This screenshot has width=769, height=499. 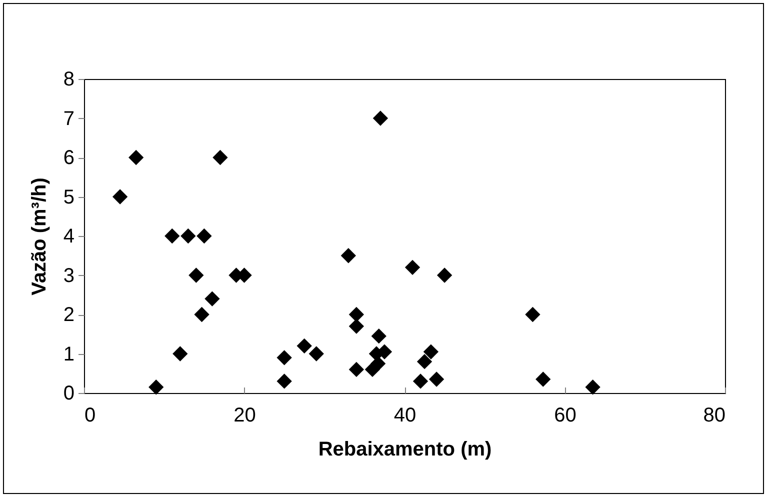 What do you see at coordinates (714, 415) in the screenshot?
I see `x-tick-label: 80` at bounding box center [714, 415].